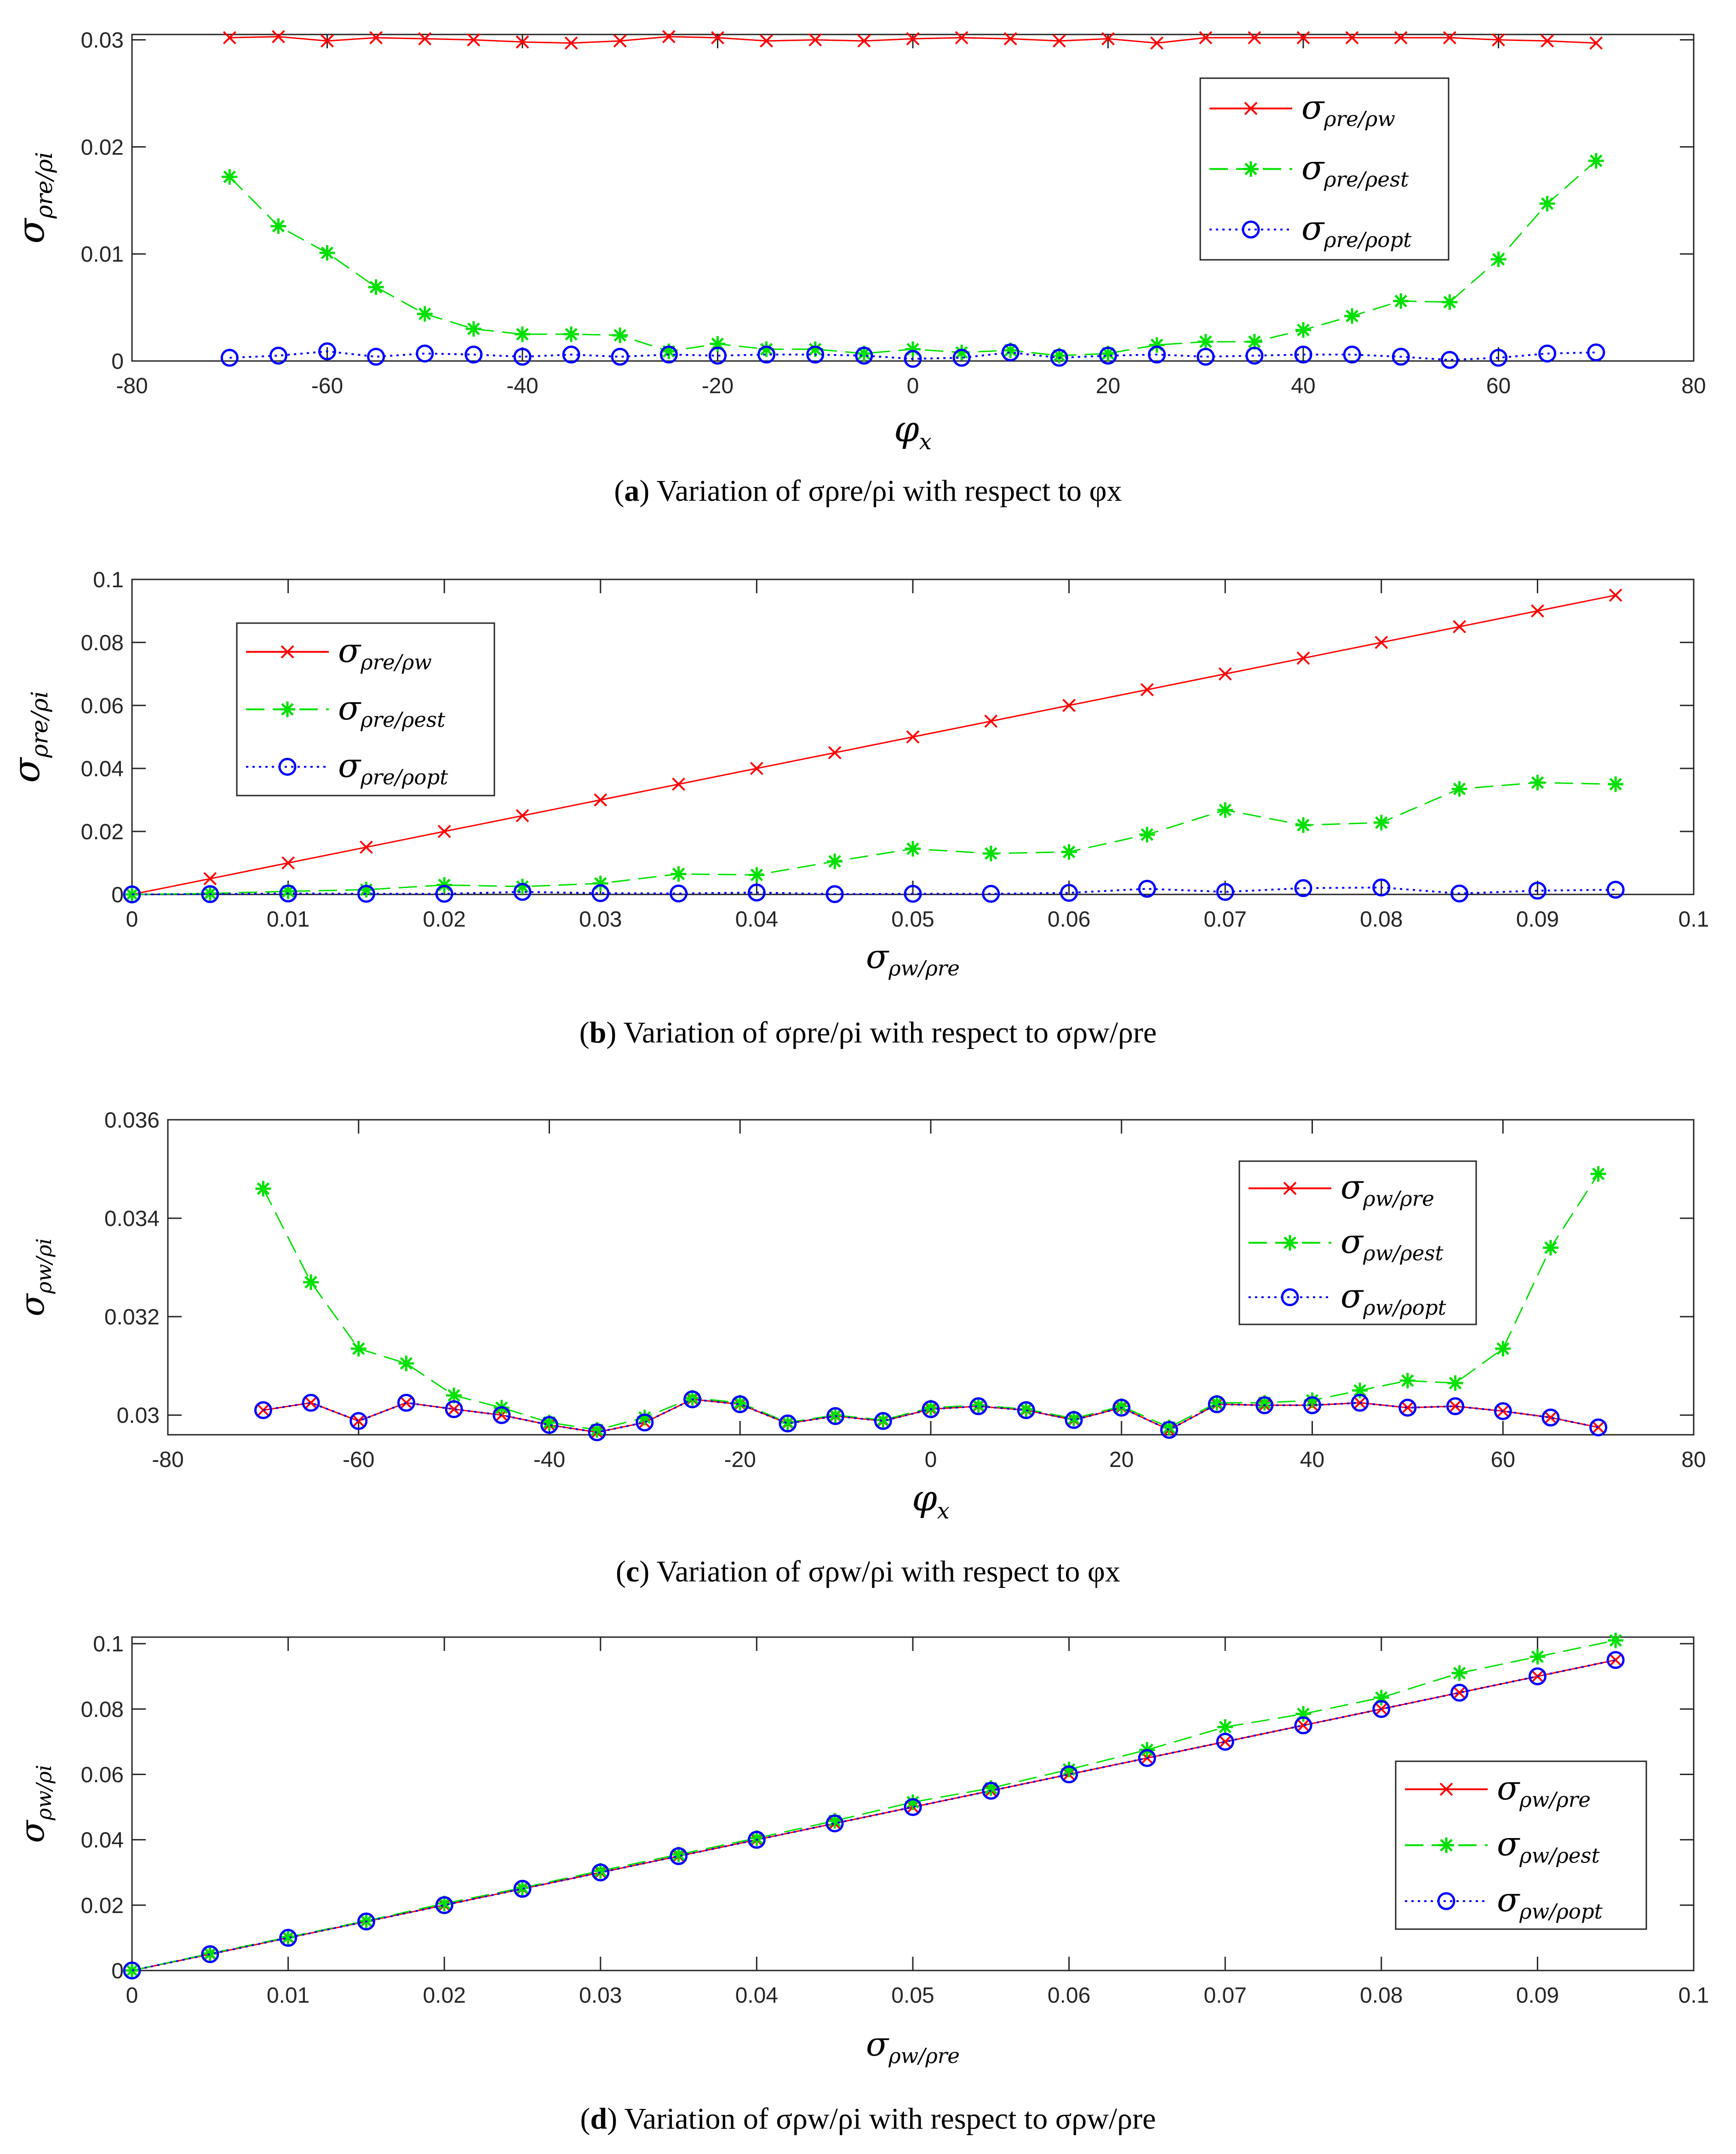 This screenshot has height=2154, width=1736. What do you see at coordinates (358, 1460) in the screenshot?
I see `panel-c-xtick-label: -60` at bounding box center [358, 1460].